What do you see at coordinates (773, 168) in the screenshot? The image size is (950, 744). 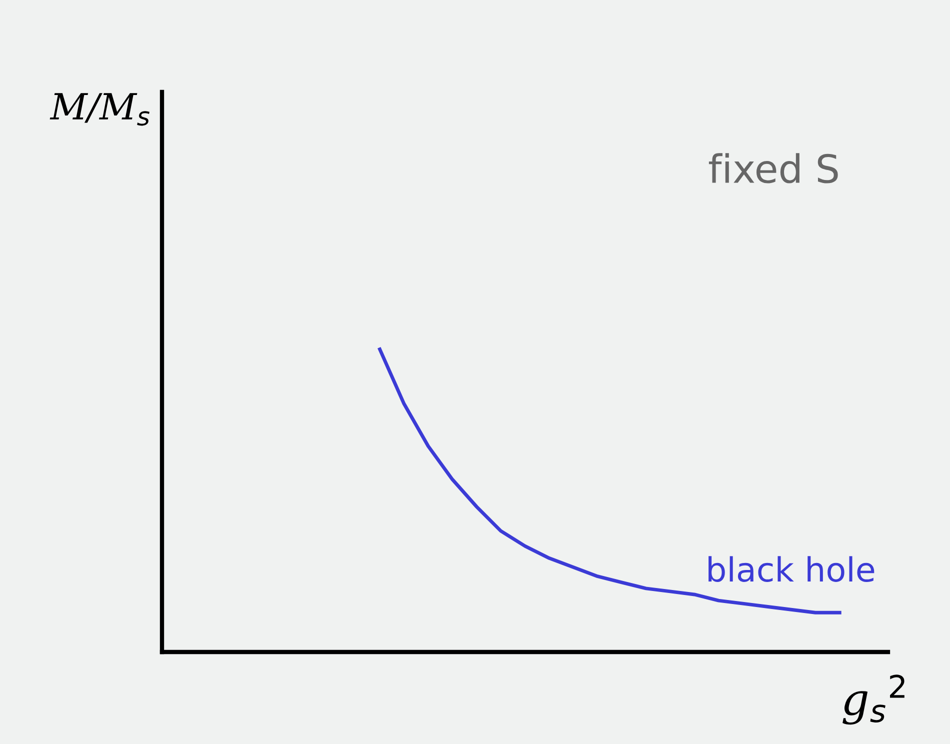 I see `text: fixed S` at bounding box center [773, 168].